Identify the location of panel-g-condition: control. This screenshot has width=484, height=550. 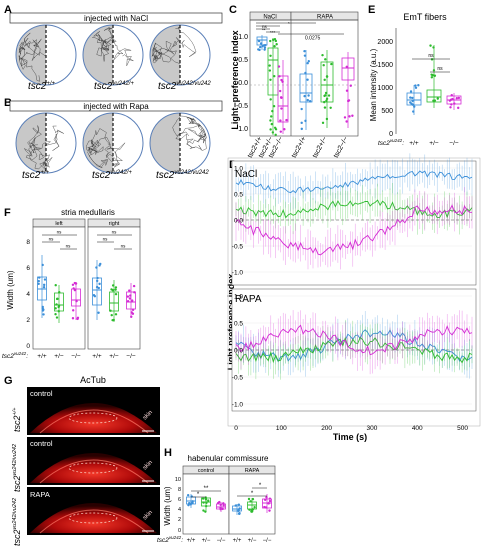
(41, 393).